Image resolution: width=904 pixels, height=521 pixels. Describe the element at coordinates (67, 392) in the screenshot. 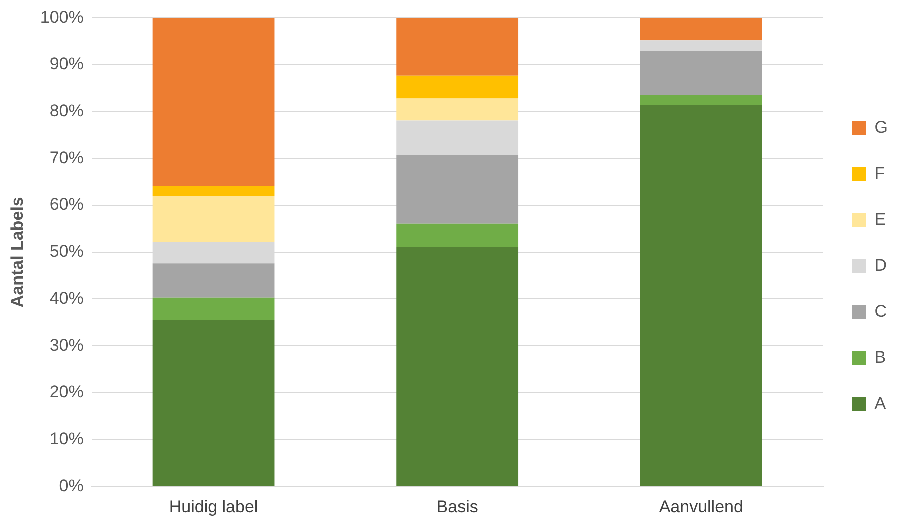

I see `y-tick-label: 20%` at that location.